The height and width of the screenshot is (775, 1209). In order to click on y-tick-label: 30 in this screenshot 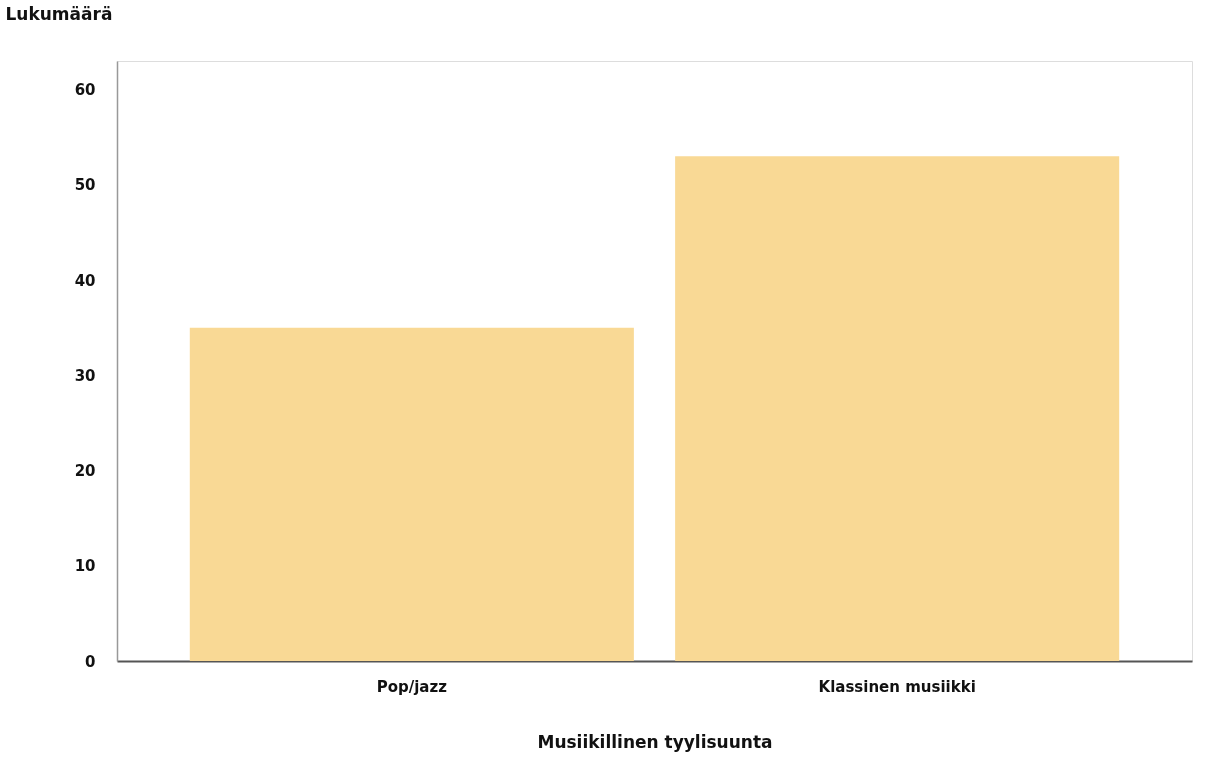, I will do `click(85, 375)`.